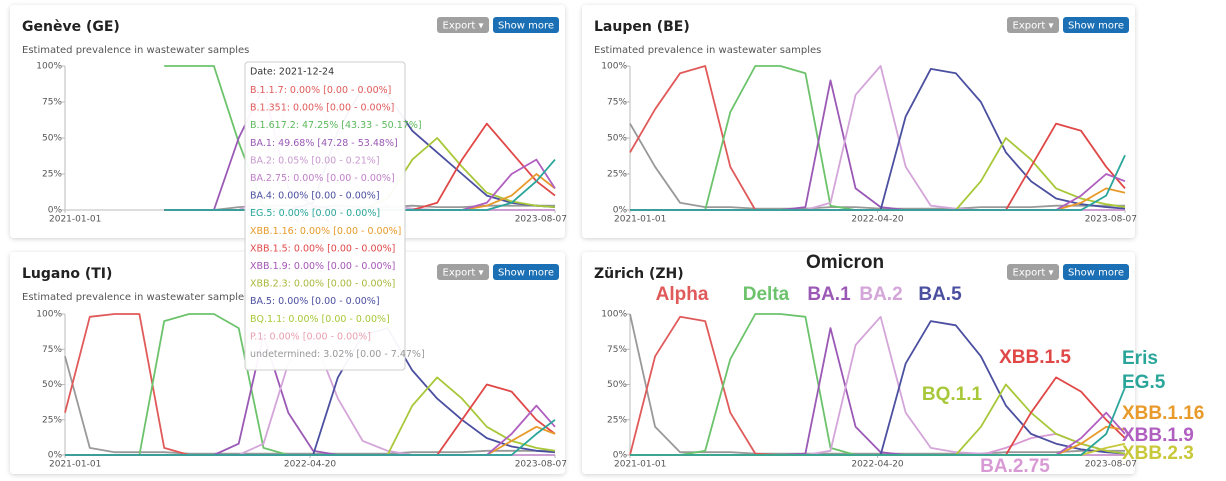  I want to click on tooltip-box, so click(325, 216).